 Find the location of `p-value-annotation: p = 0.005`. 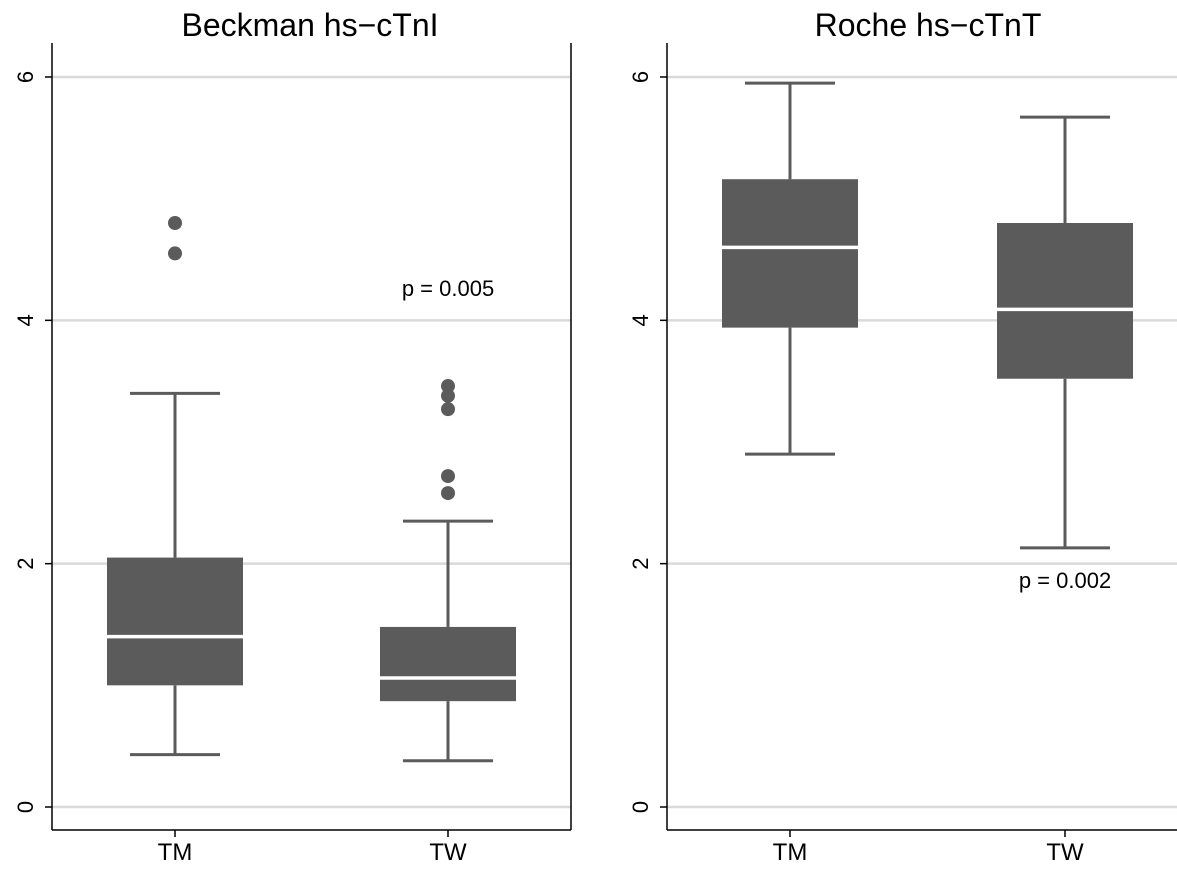

p-value-annotation: p = 0.005 is located at coordinates (448, 288).